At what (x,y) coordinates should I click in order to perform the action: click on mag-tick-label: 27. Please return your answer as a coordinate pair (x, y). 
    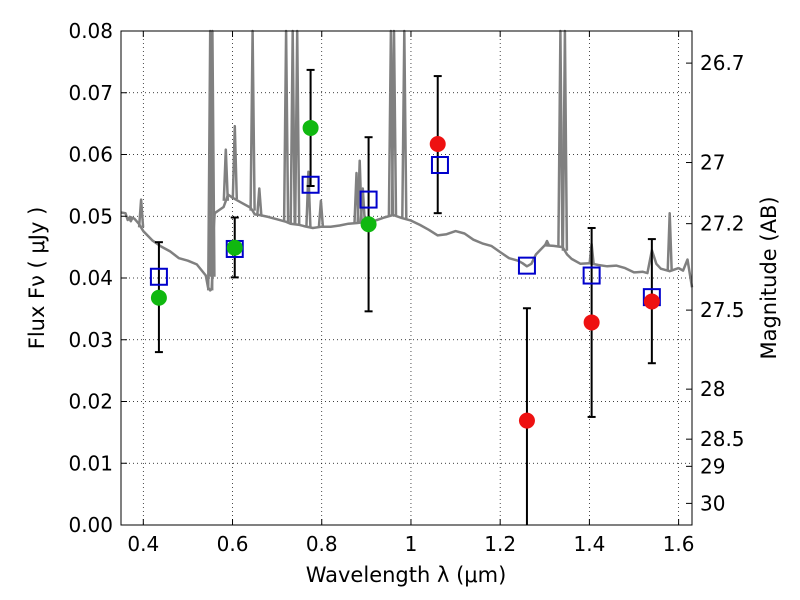
    Looking at the image, I should click on (712, 163).